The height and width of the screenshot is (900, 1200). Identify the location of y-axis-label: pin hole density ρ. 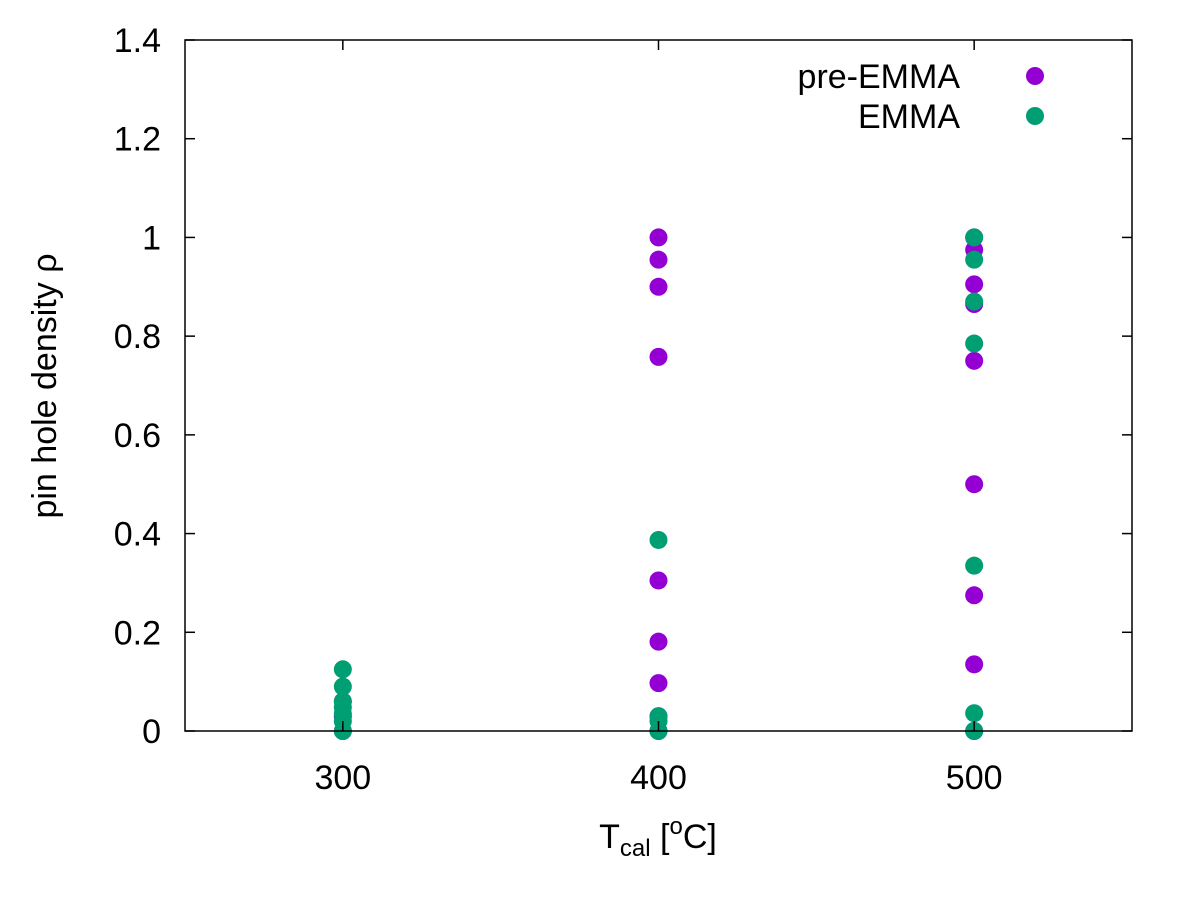
(45, 385).